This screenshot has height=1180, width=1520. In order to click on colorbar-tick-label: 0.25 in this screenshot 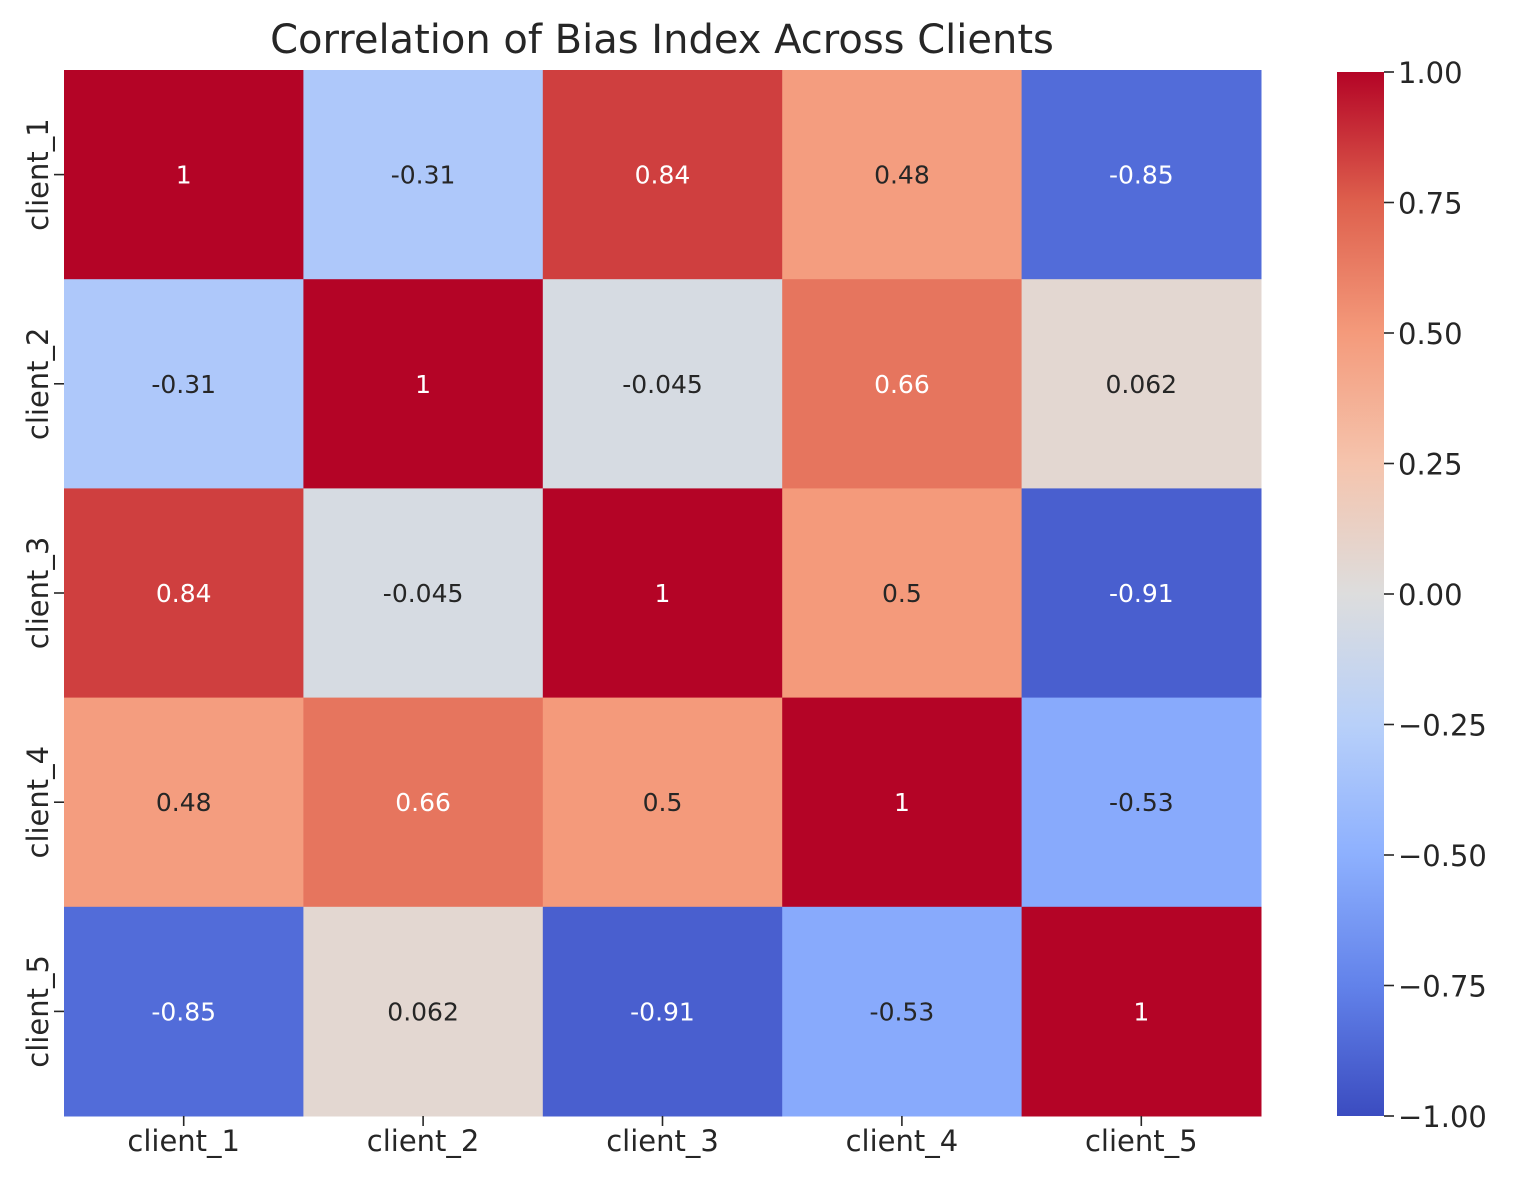, I will do `click(1430, 465)`.